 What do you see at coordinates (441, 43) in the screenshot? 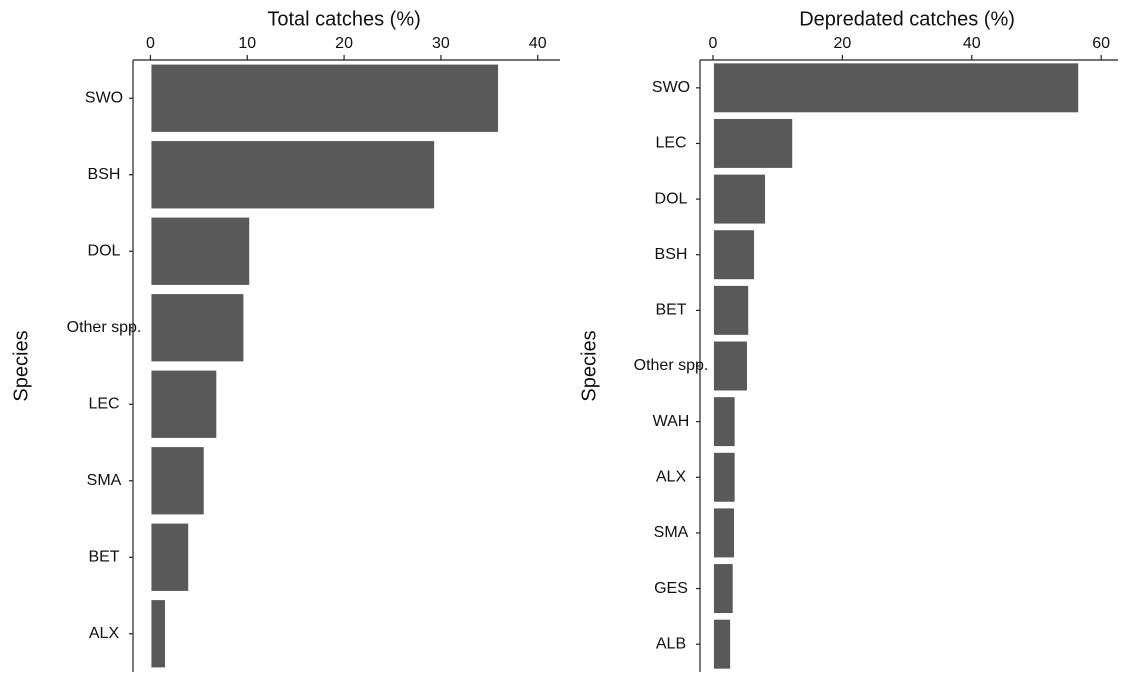
I see `x-tick-label: 30` at bounding box center [441, 43].